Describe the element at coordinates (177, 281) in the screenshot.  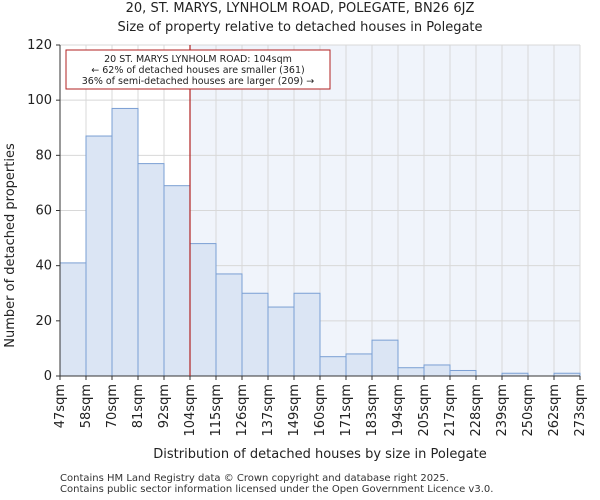
I see `bar-92sqm` at that location.